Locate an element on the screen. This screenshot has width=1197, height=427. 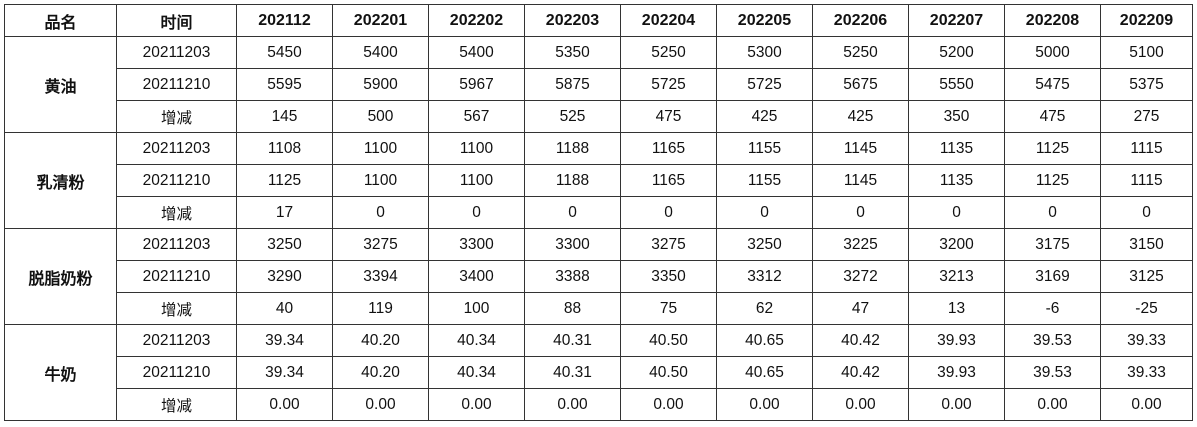
value-cell: 40.31 is located at coordinates (572, 372).